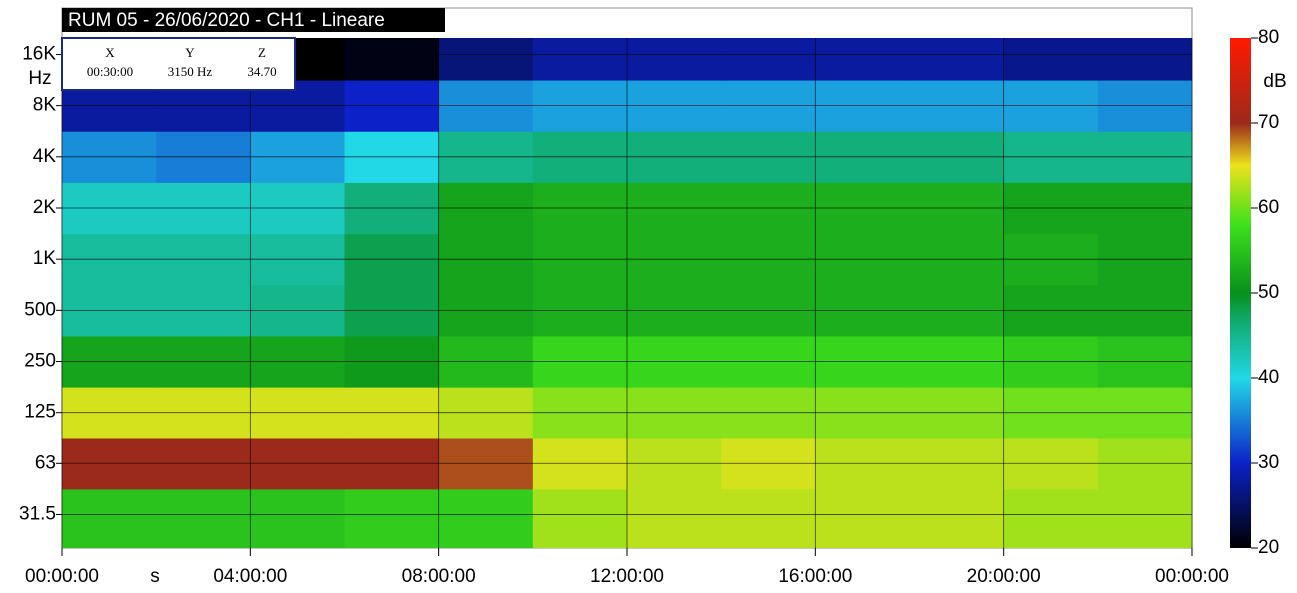 The width and height of the screenshot is (1297, 593). What do you see at coordinates (439, 576) in the screenshot?
I see `x-tick-label: 08:00:00` at bounding box center [439, 576].